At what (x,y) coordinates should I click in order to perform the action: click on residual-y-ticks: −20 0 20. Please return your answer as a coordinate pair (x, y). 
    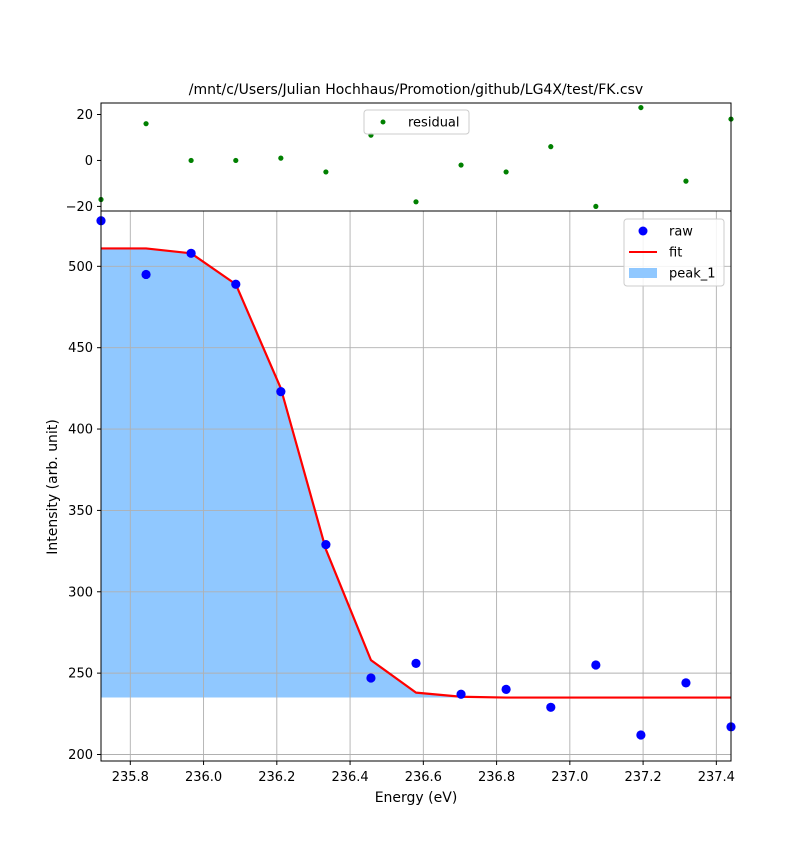
    Looking at the image, I should click on (83, 161).